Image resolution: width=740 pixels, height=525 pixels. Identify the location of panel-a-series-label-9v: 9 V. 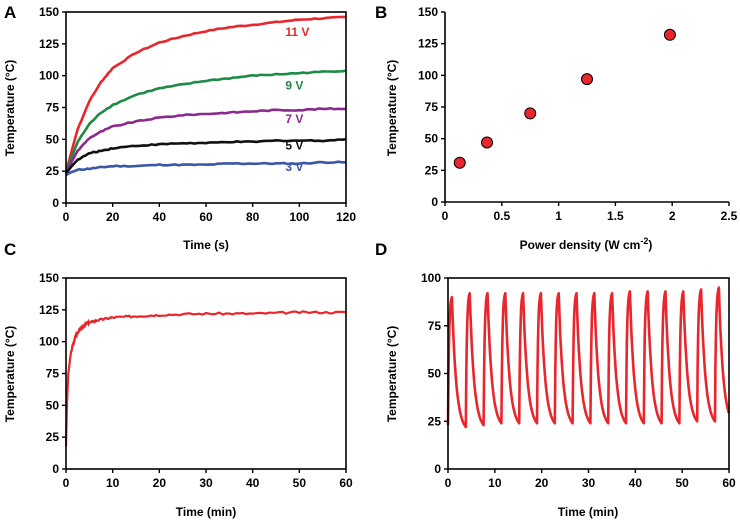
(294, 86).